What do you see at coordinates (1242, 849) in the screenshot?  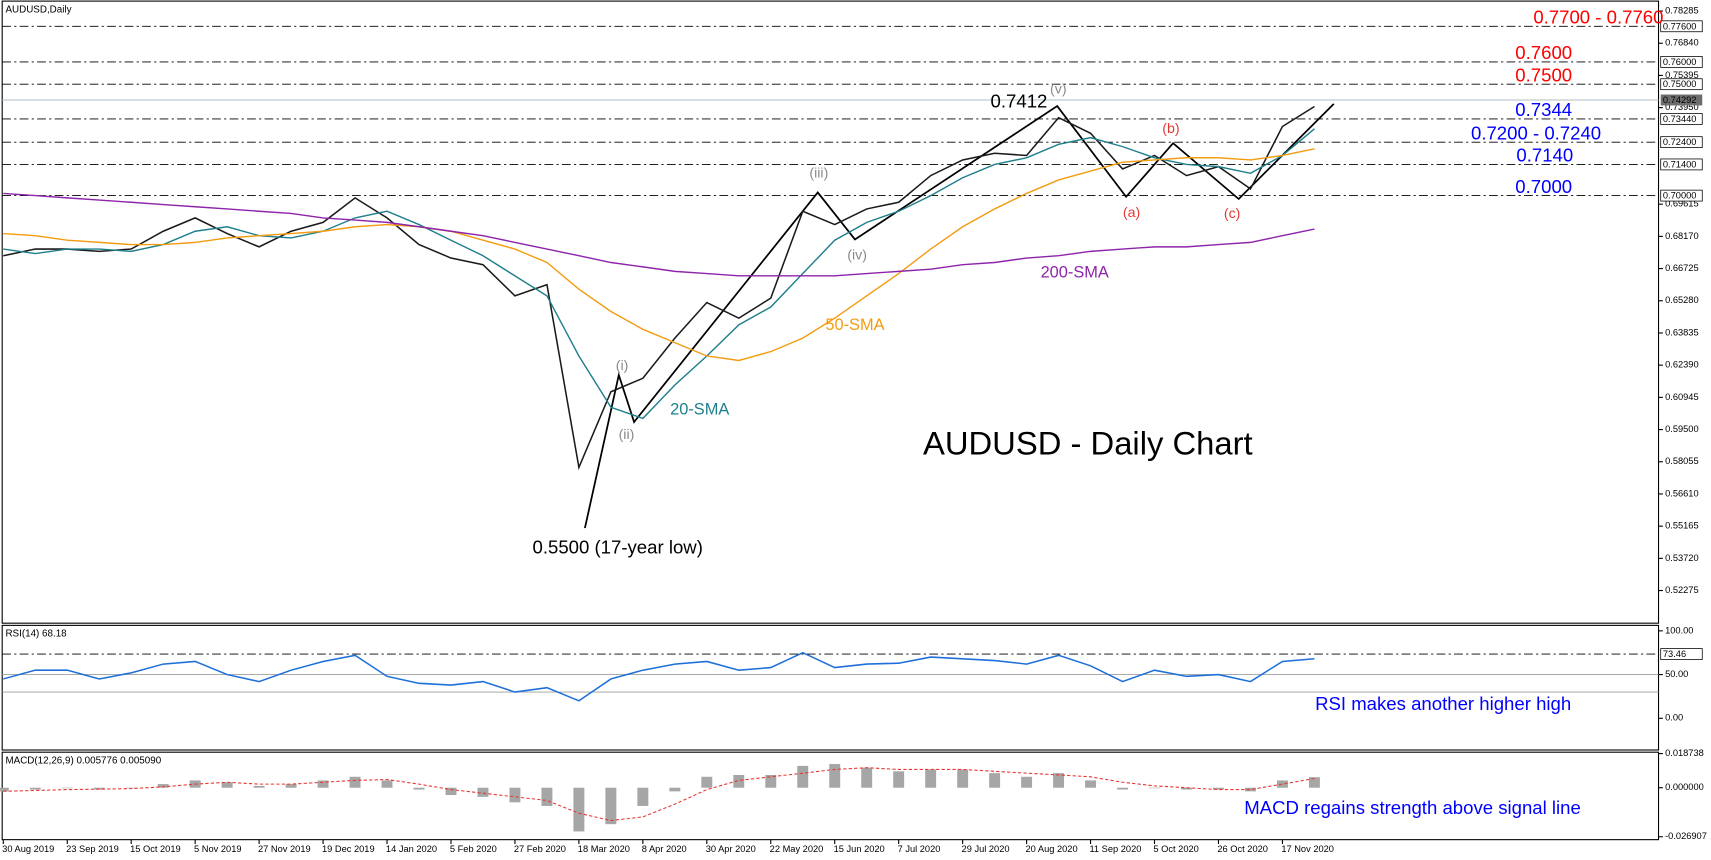 I see `x-tick-label: 26 Oct 2020` at bounding box center [1242, 849].